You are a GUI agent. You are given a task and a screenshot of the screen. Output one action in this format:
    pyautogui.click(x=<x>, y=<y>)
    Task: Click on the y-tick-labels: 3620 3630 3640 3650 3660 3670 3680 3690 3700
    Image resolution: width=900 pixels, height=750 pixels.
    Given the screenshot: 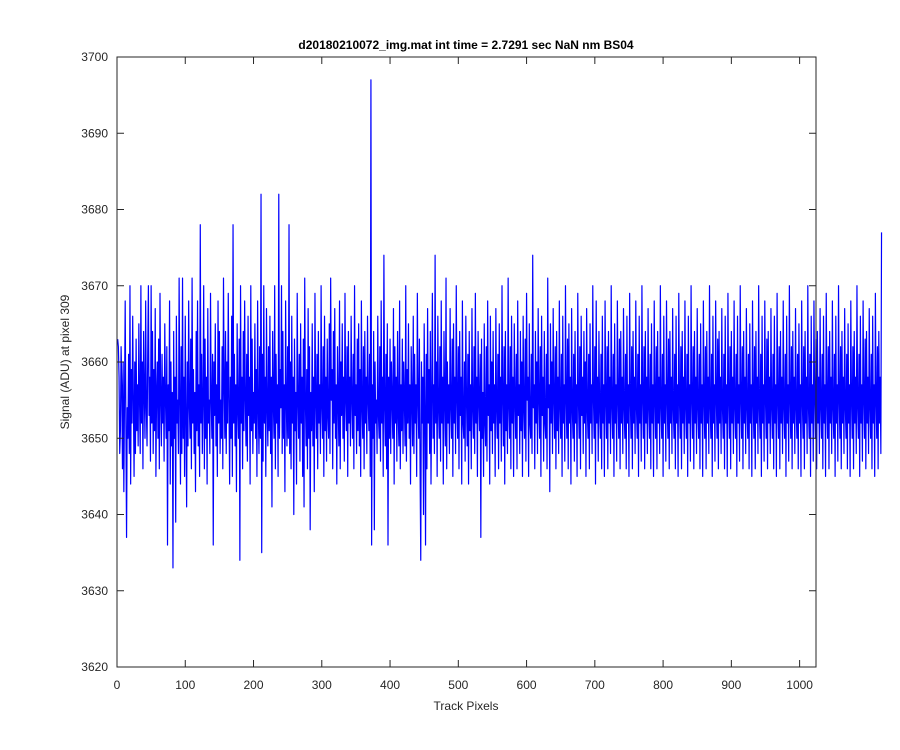 What is the action you would take?
    pyautogui.click(x=94, y=362)
    